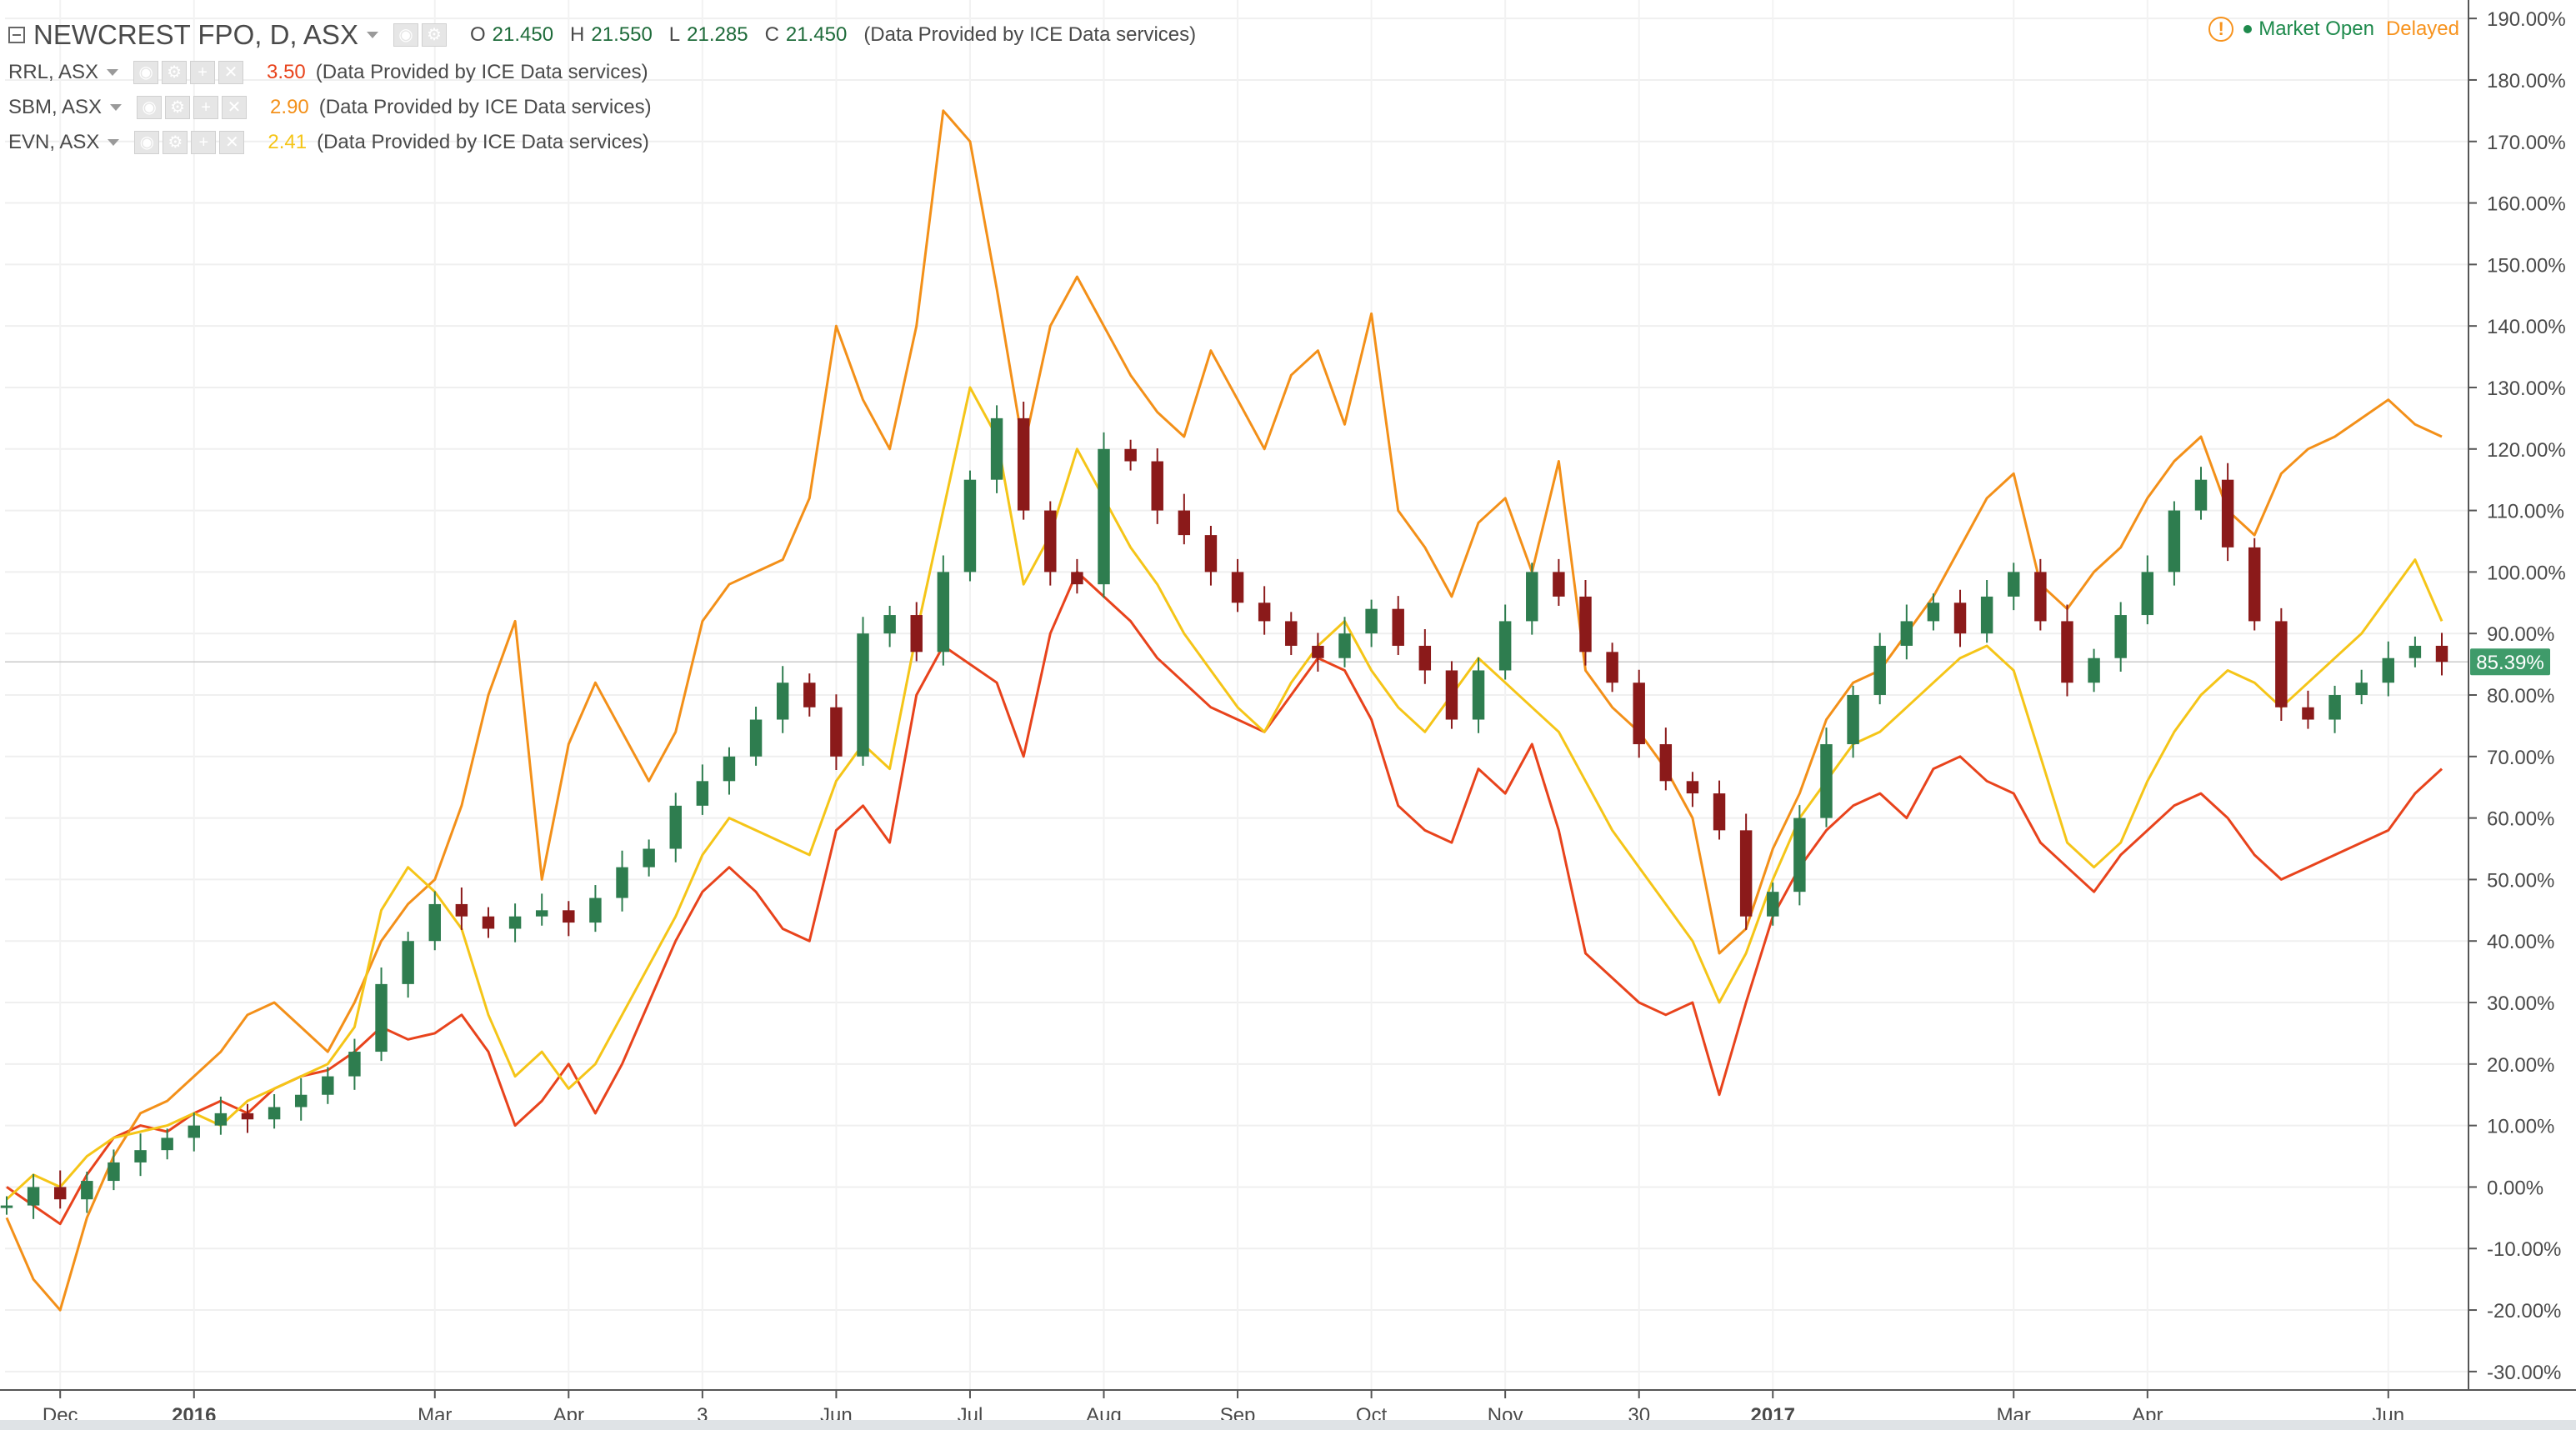 Image resolution: width=2576 pixels, height=1430 pixels. Describe the element at coordinates (772, 34) in the screenshot. I see `ohlc-label-c: C` at that location.